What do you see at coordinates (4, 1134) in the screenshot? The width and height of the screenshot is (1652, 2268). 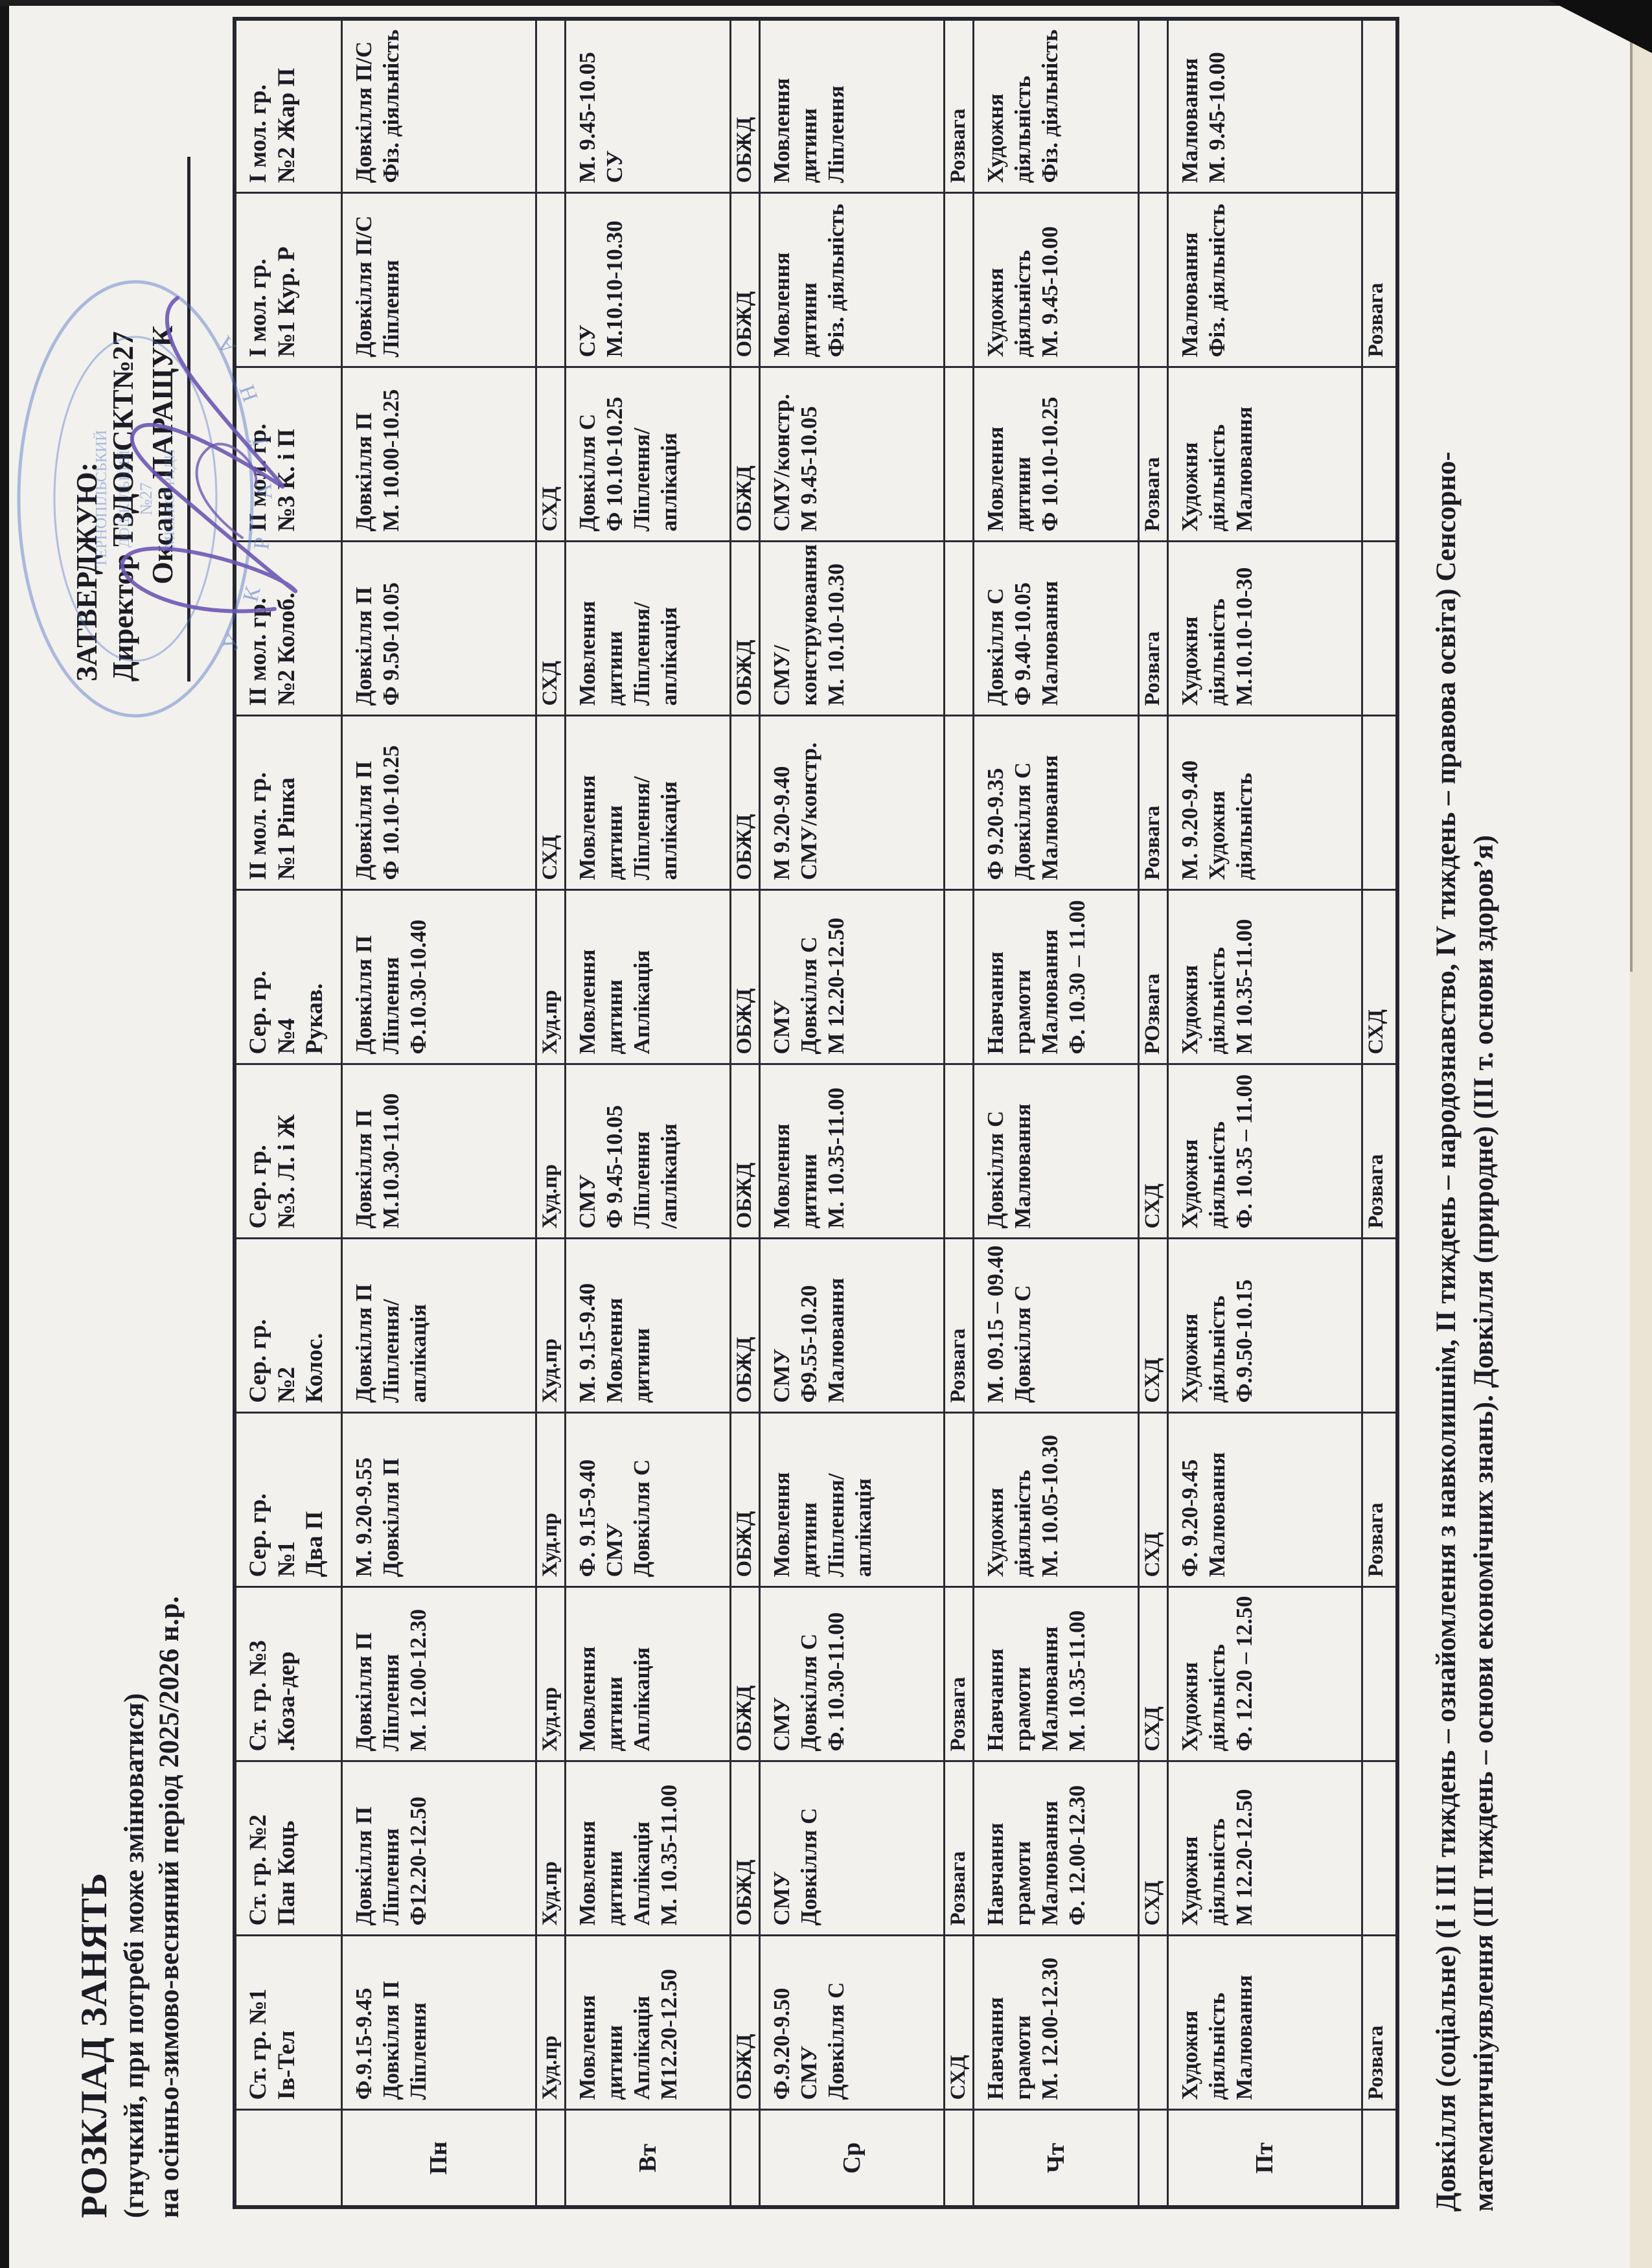 I see `scanner-edge-left` at bounding box center [4, 1134].